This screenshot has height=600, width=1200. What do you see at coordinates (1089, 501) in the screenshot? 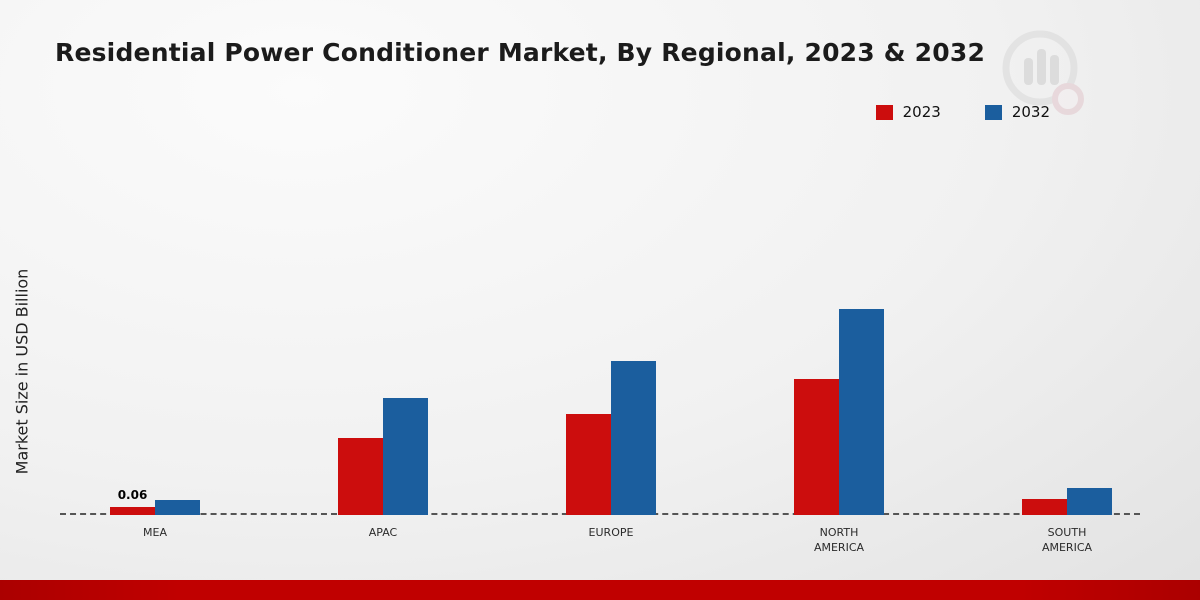
I see `bar-2032-south-america` at bounding box center [1089, 501].